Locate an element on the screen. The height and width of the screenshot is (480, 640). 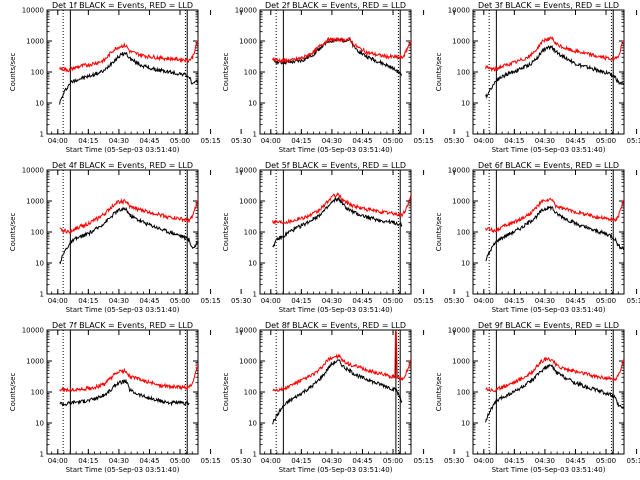
panel-title: Det 4f BLACK = Events, RED = LLD is located at coordinates (122, 165).